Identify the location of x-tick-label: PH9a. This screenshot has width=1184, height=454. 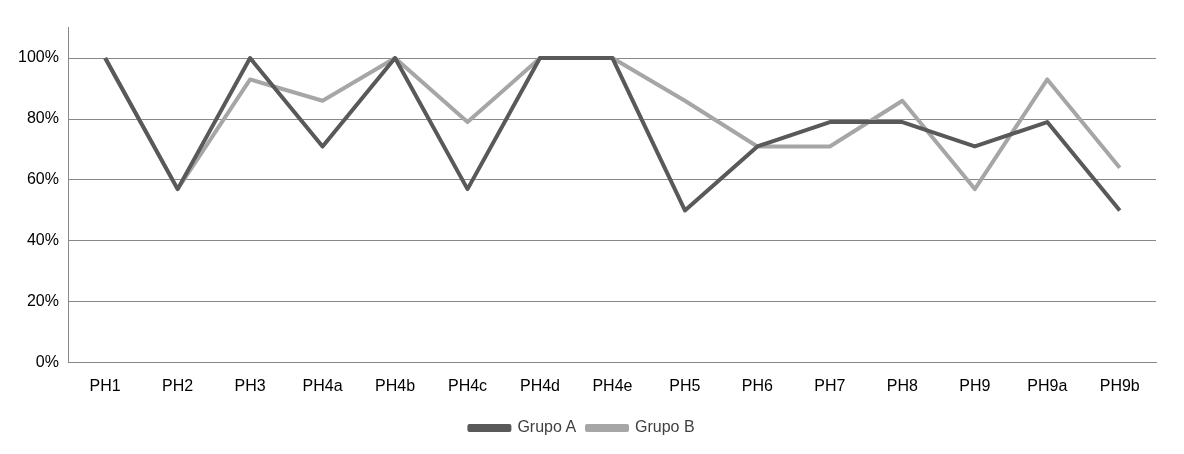
(1047, 385).